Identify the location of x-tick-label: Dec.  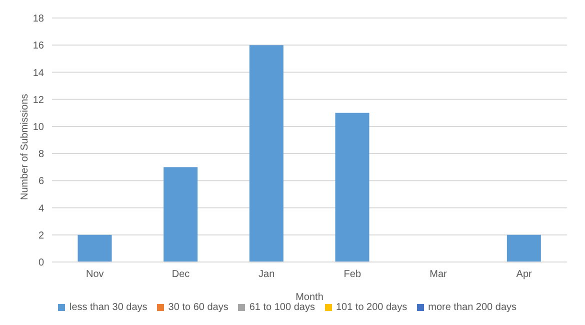
(181, 274).